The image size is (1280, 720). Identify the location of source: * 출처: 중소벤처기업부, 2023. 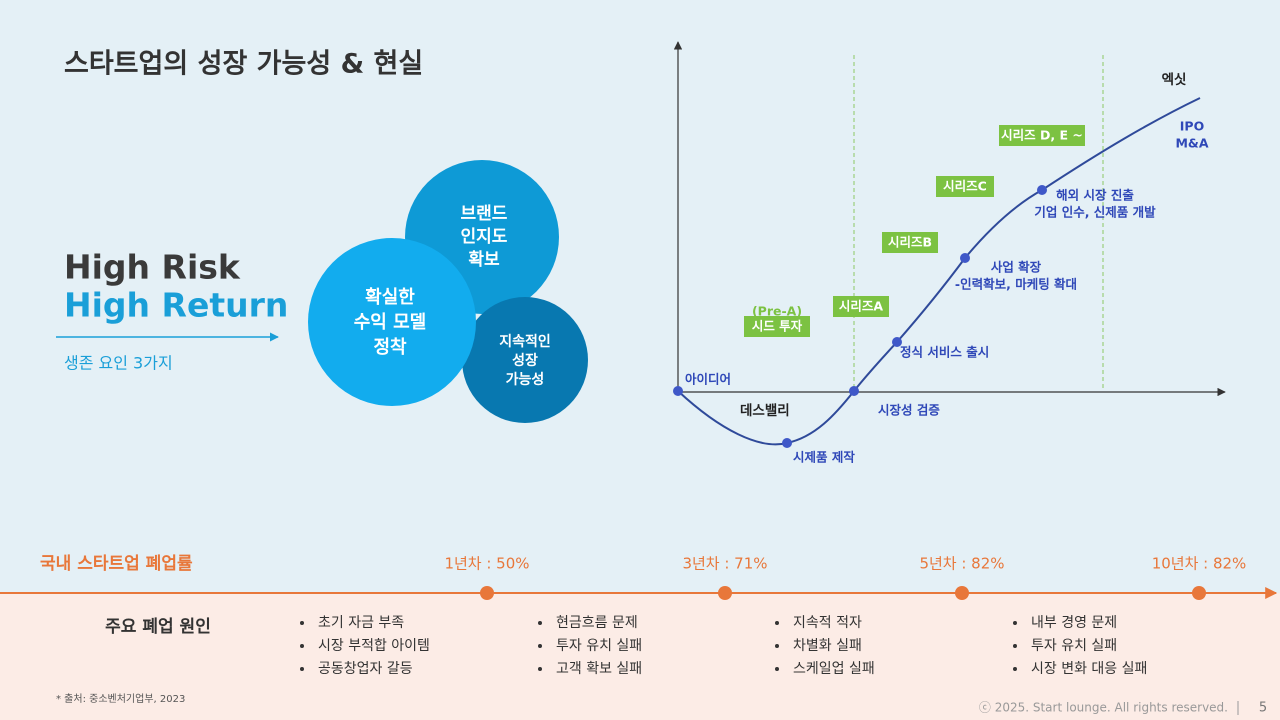
(120, 698).